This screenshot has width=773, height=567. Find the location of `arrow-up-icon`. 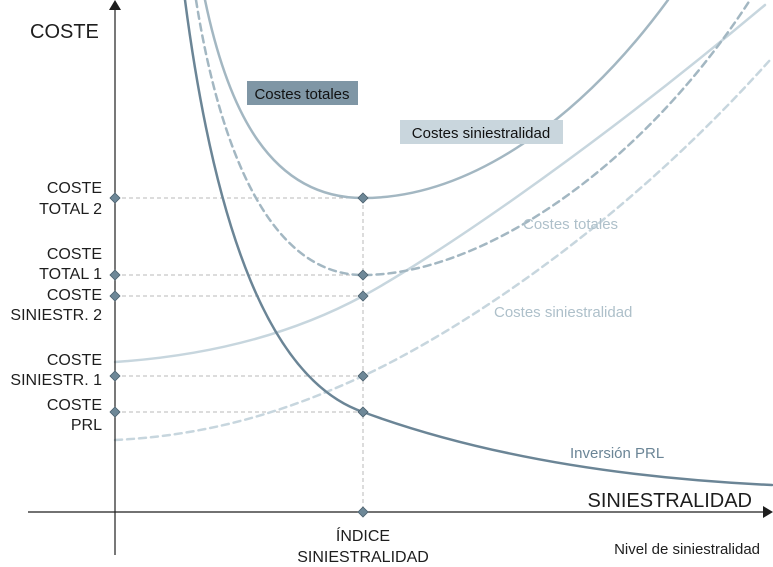

arrow-up-icon is located at coordinates (115, 5).